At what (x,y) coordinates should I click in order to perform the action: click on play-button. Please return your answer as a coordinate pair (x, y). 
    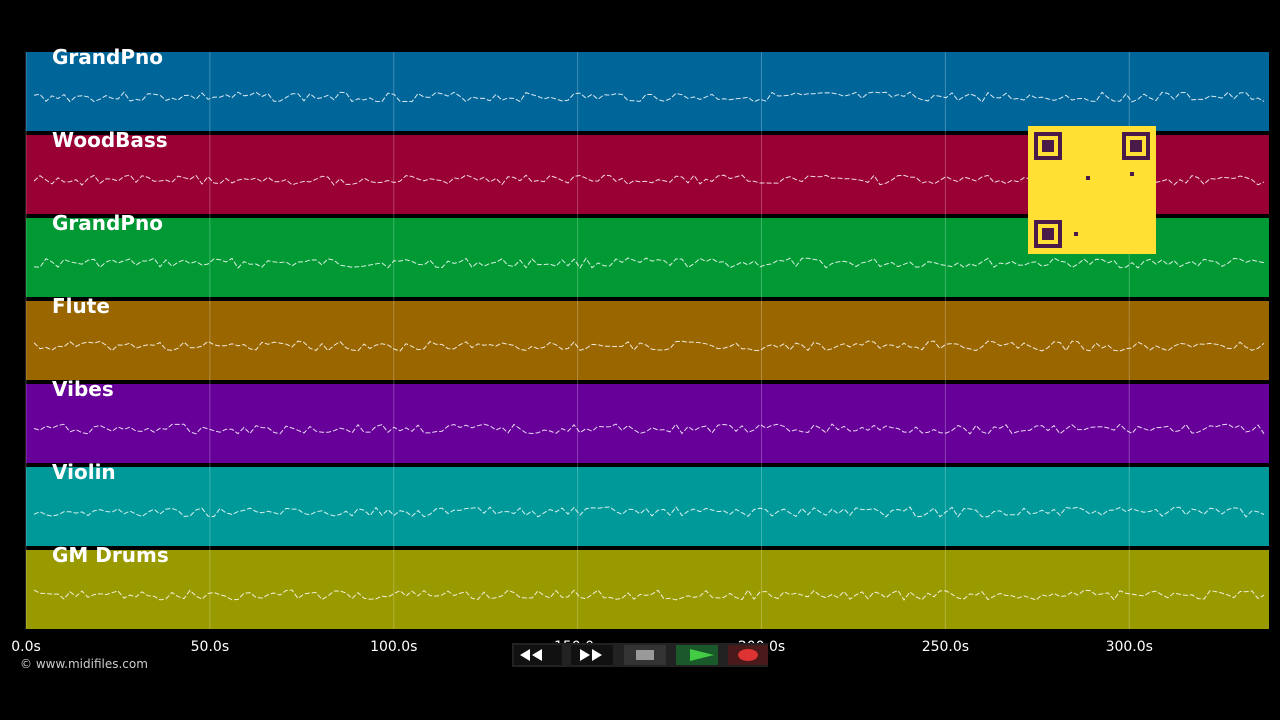
    Looking at the image, I should click on (697, 655).